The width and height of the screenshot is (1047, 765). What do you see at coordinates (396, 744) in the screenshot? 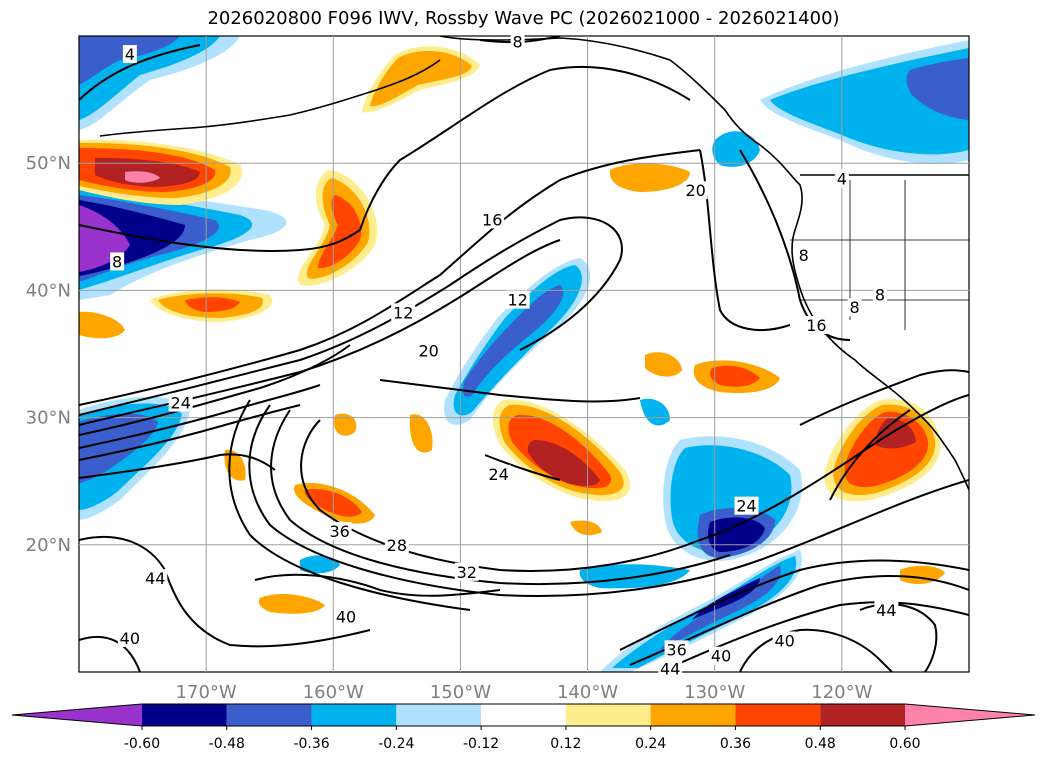
I see `colorbar-tick-label: -0.24` at bounding box center [396, 744].